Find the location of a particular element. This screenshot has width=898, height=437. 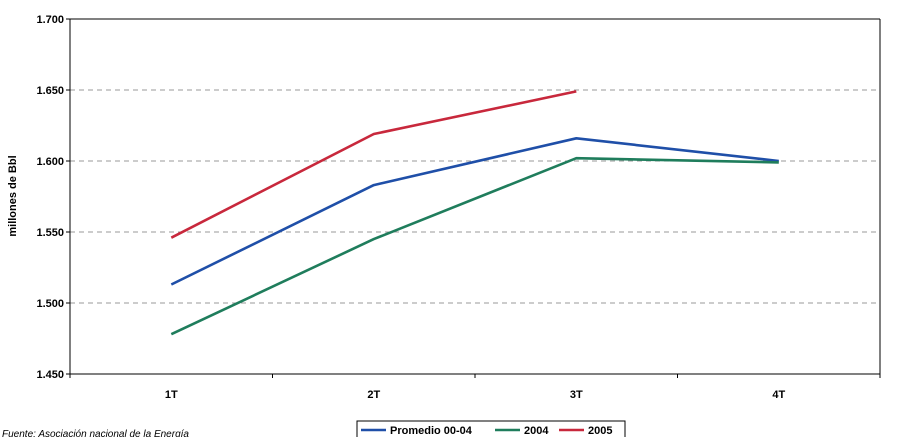

x-tick-label: 2T is located at coordinates (373, 395).